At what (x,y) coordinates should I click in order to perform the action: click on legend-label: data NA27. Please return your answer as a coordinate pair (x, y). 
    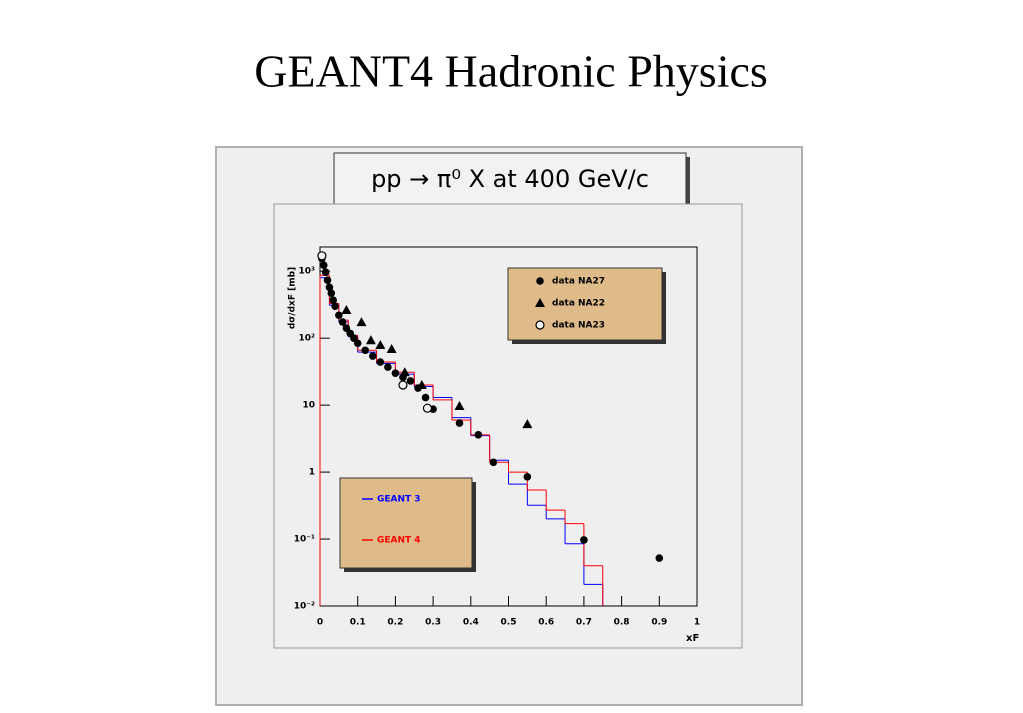
    Looking at the image, I should click on (578, 282).